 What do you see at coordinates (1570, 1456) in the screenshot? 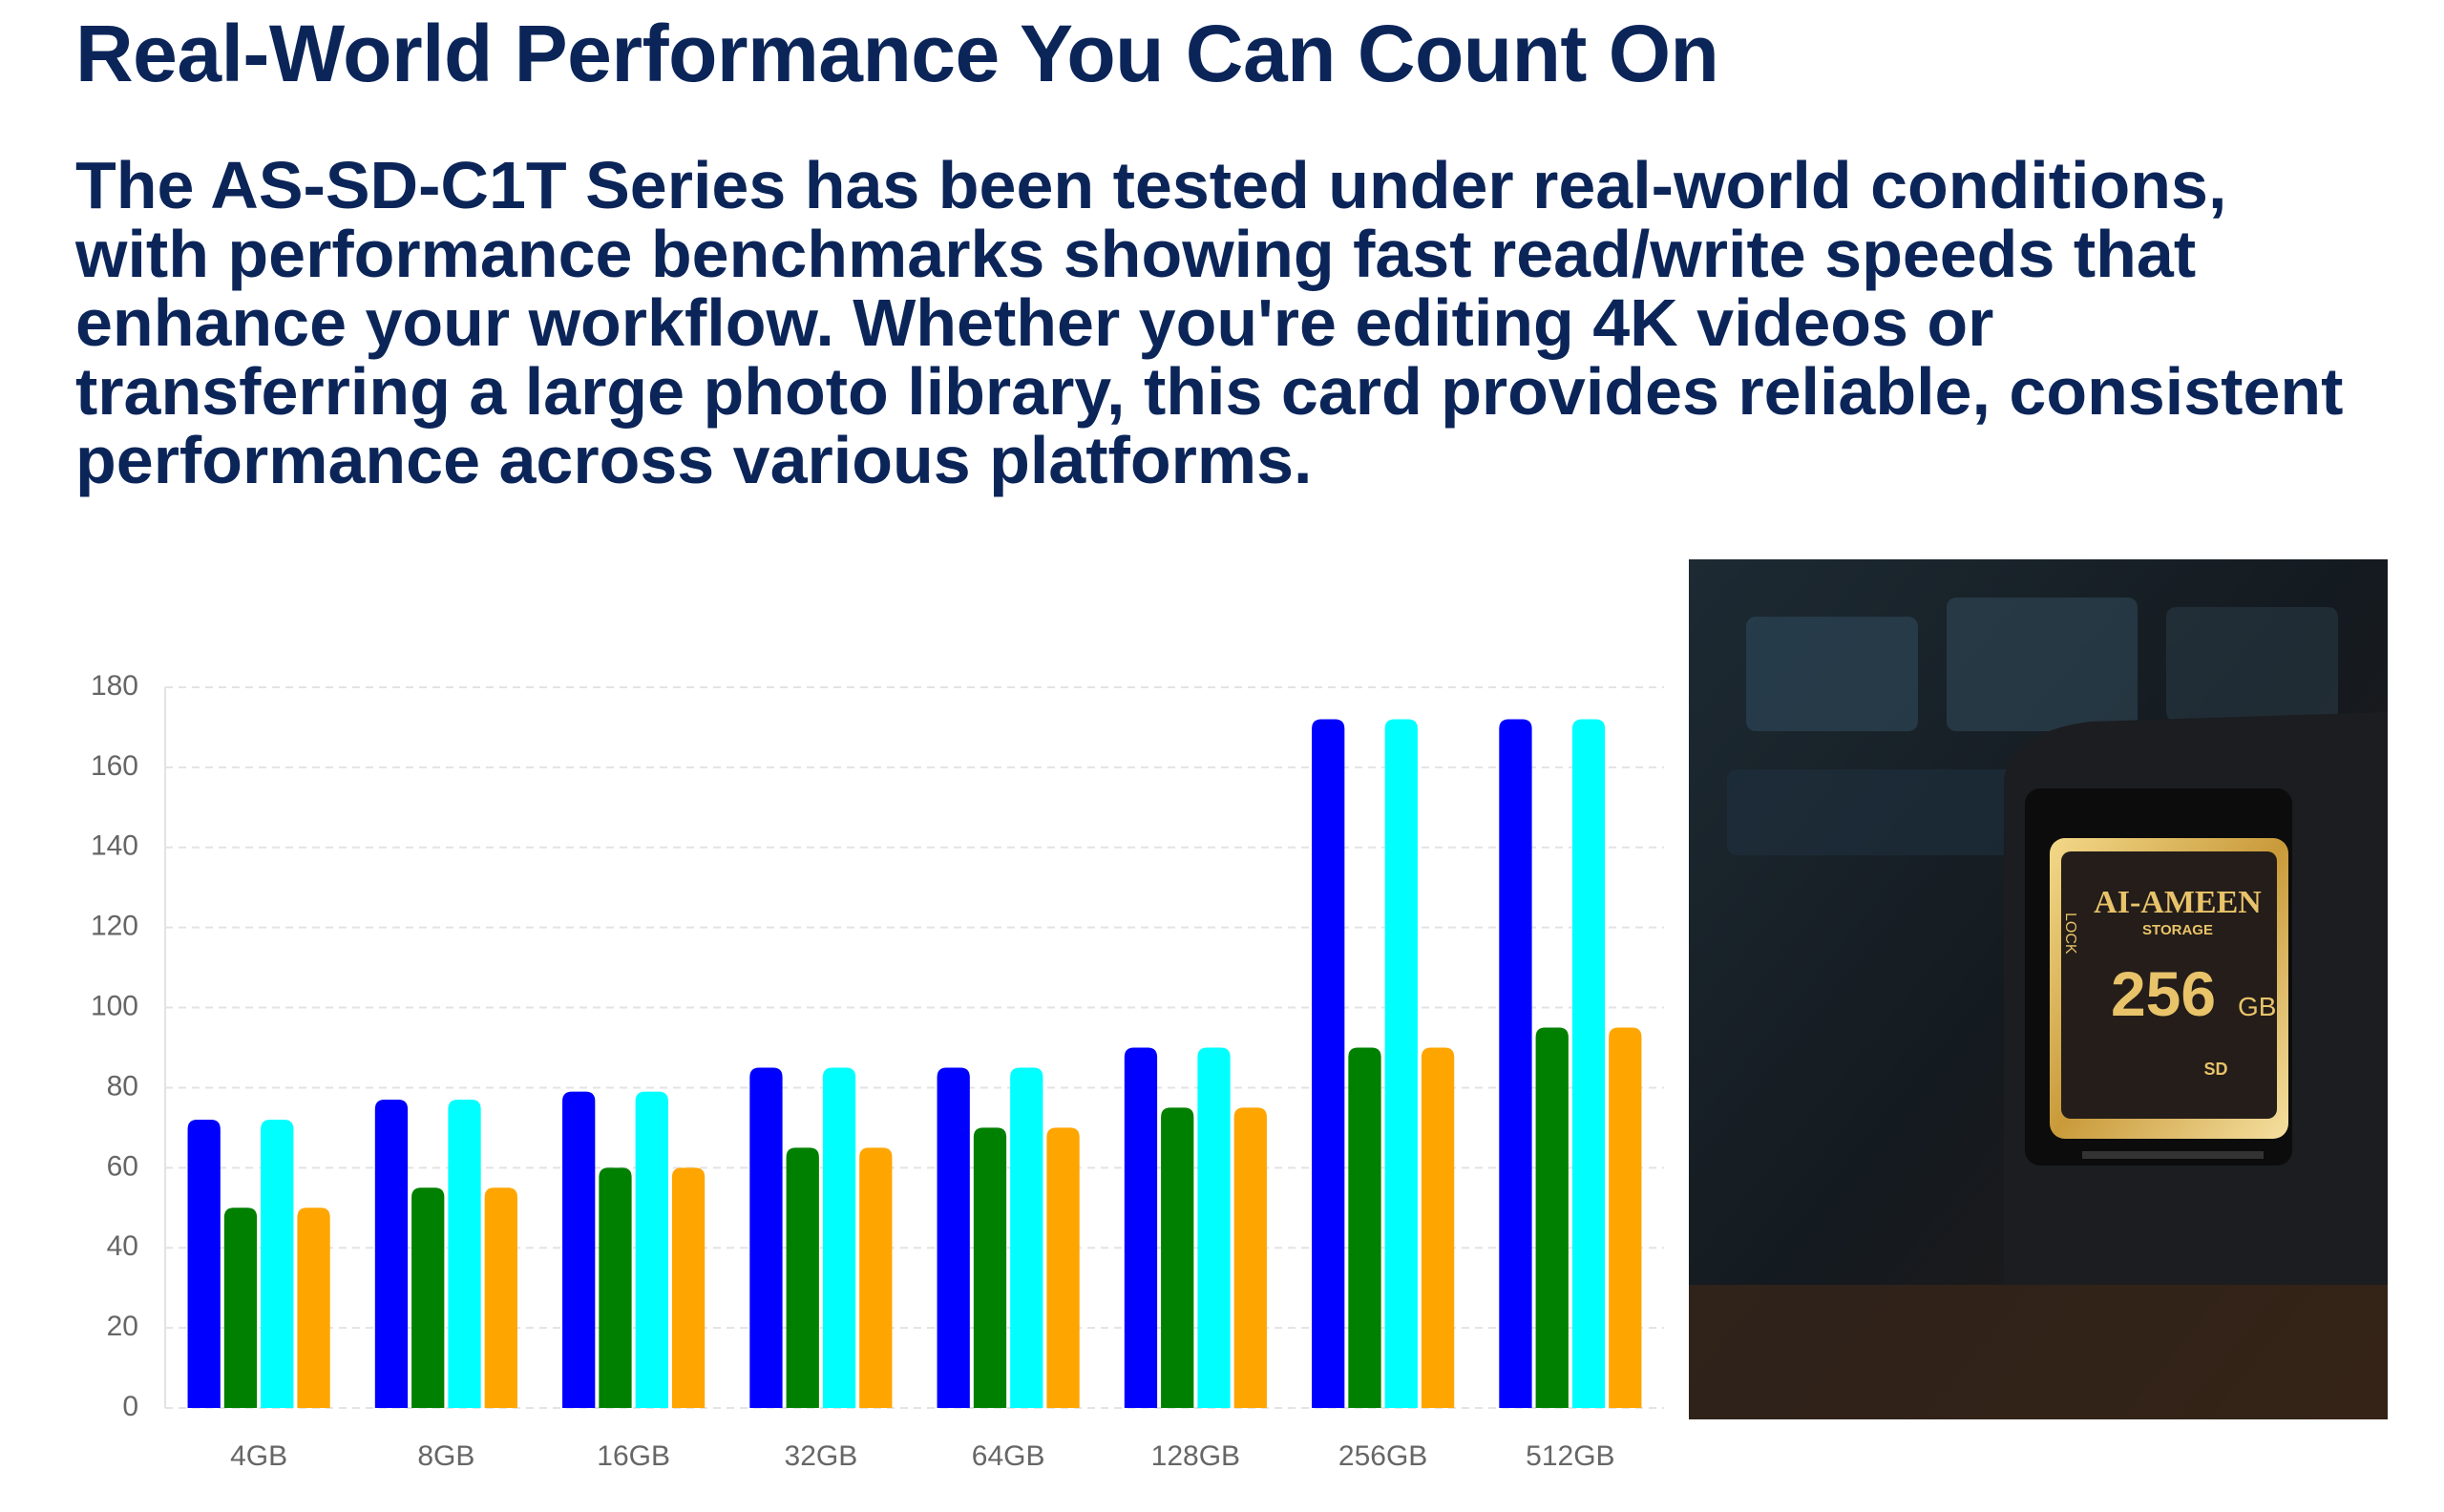
I see `x-tick-label: 512GB` at bounding box center [1570, 1456].